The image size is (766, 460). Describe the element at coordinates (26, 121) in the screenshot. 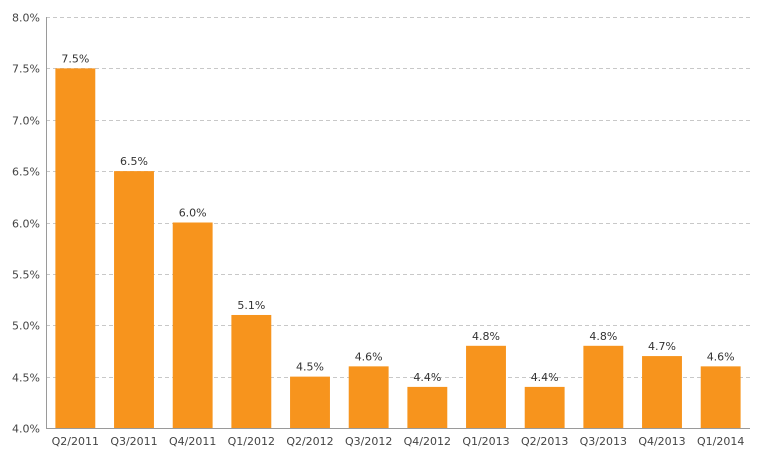

I see `y-tick-label: 7.0%` at that location.